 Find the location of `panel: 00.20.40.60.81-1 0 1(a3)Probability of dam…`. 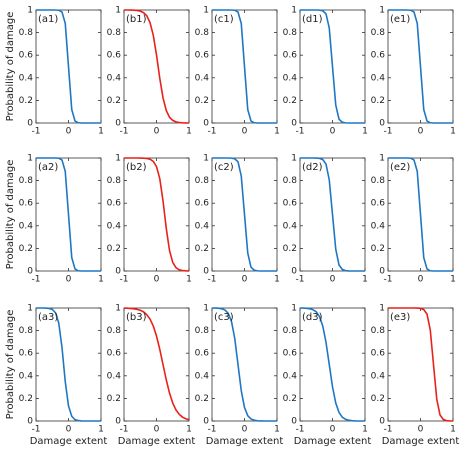

panel: 00.20.40.60.81-1 0 1(a3)Probability of dam… is located at coordinates (56, 376).